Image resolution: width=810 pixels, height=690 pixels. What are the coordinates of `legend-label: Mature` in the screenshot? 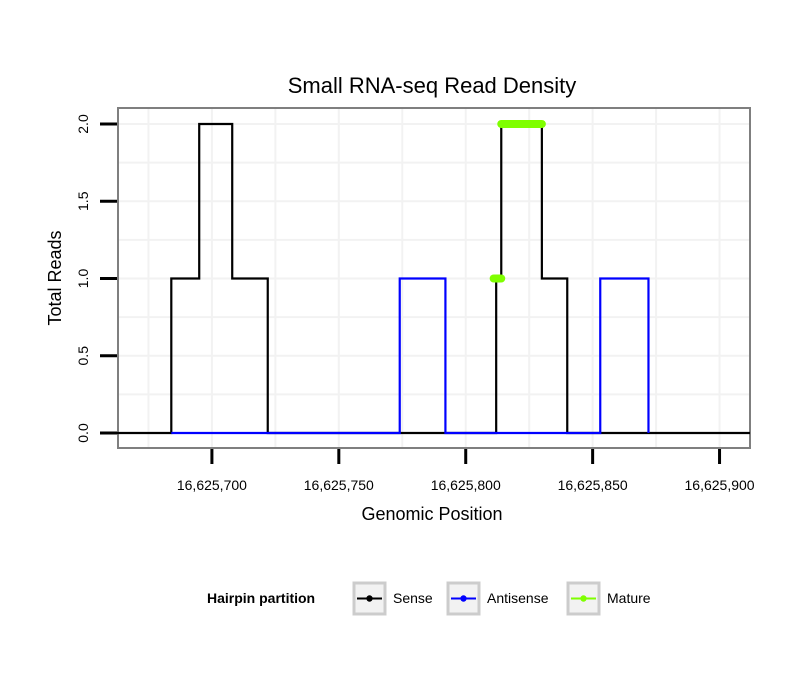 It's located at (629, 598).